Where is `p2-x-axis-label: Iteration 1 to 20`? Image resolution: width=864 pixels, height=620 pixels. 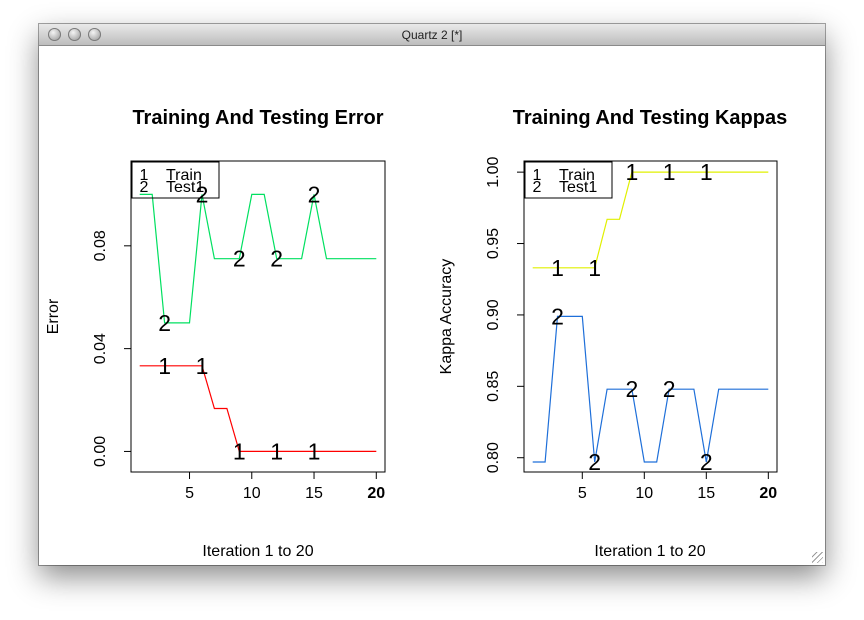
p2-x-axis-label: Iteration 1 to 20 is located at coordinates (649, 551).